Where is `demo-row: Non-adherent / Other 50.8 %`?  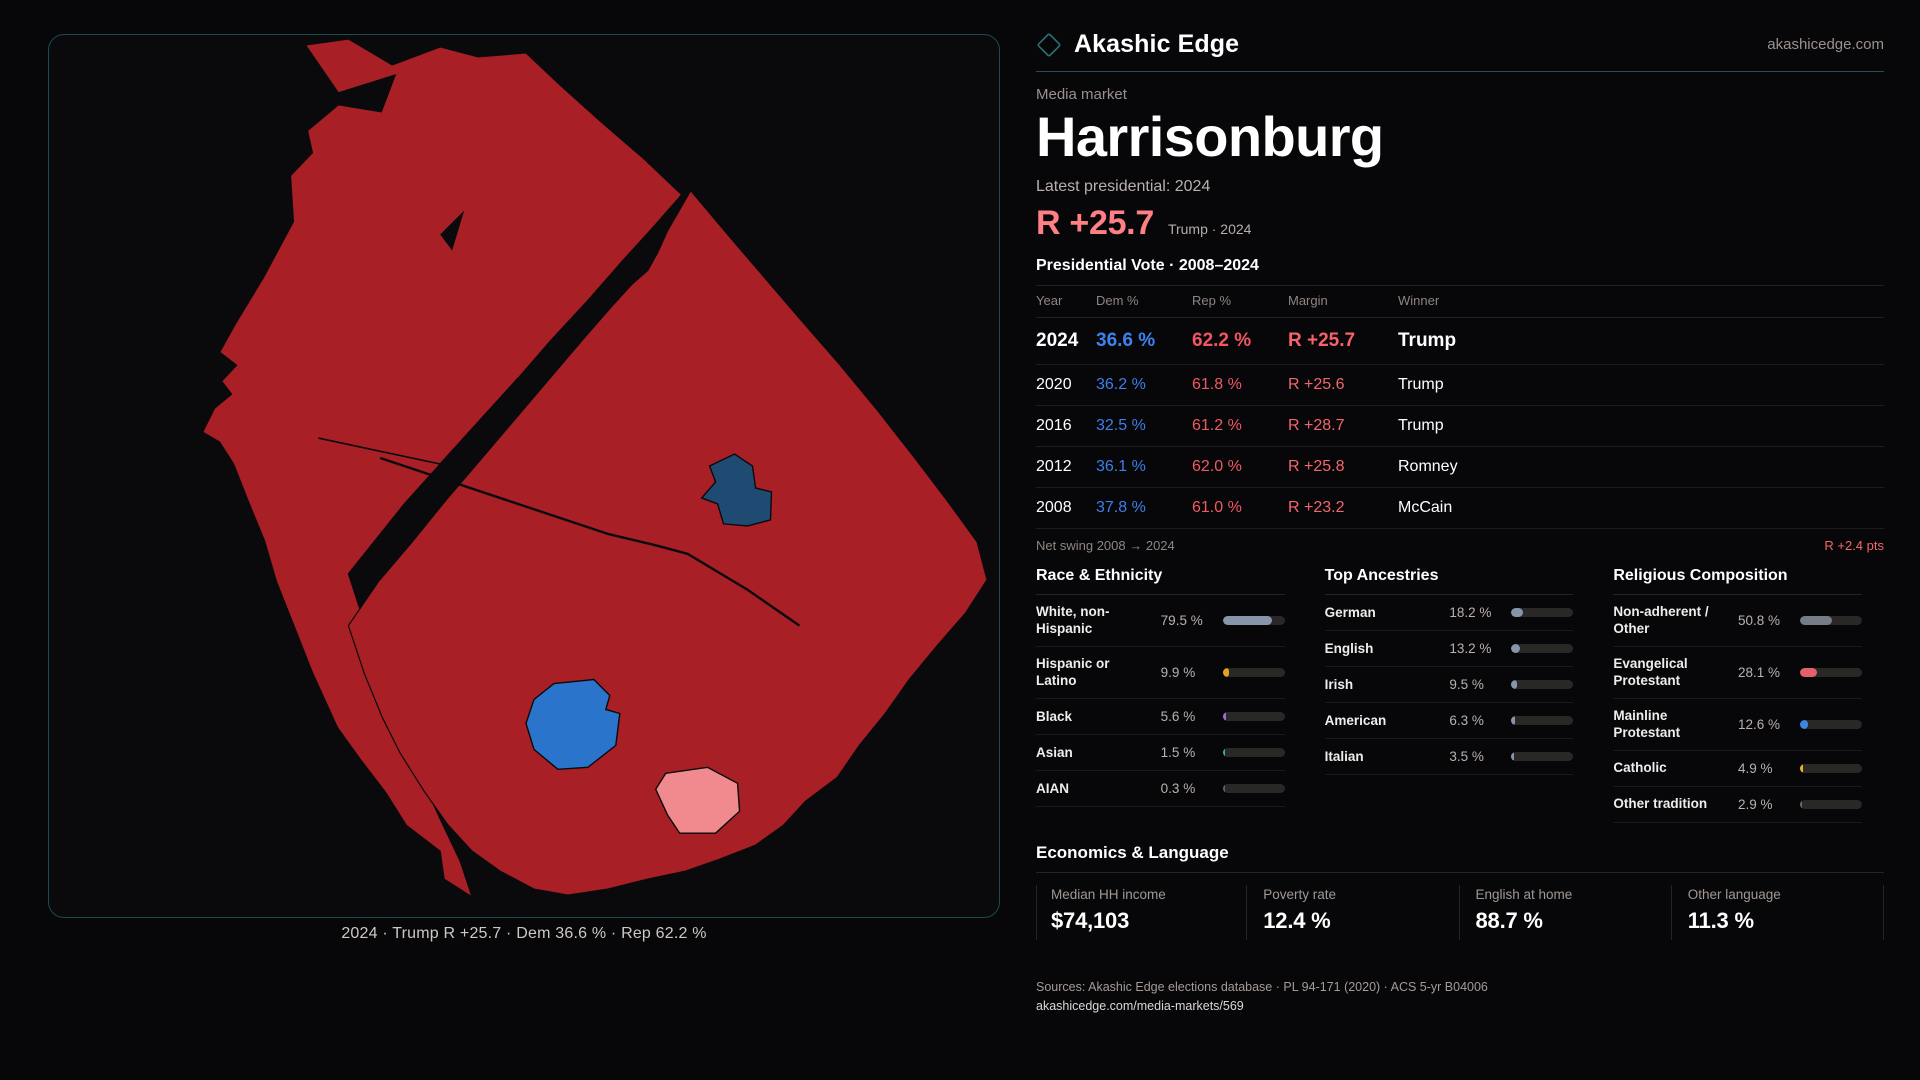
demo-row: Non-adherent / Other 50.8 % is located at coordinates (1738, 621).